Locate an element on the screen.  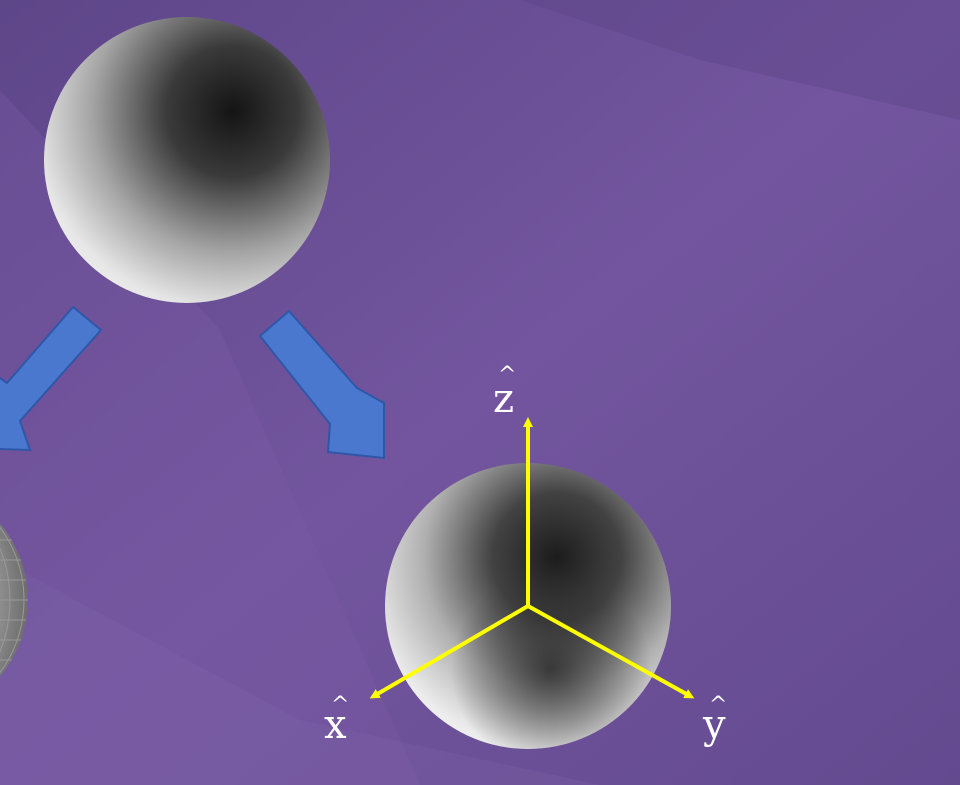
z-axis-label: z is located at coordinates (503, 399).